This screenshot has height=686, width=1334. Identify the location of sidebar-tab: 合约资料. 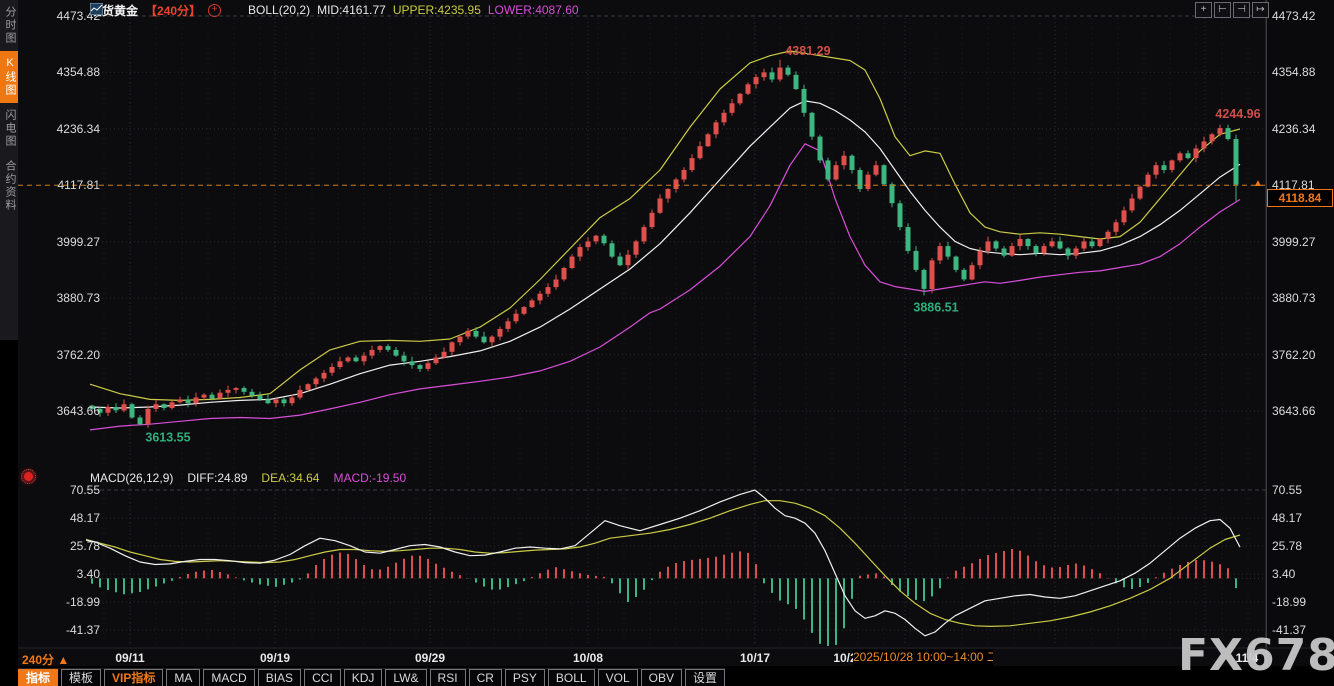
(10, 186).